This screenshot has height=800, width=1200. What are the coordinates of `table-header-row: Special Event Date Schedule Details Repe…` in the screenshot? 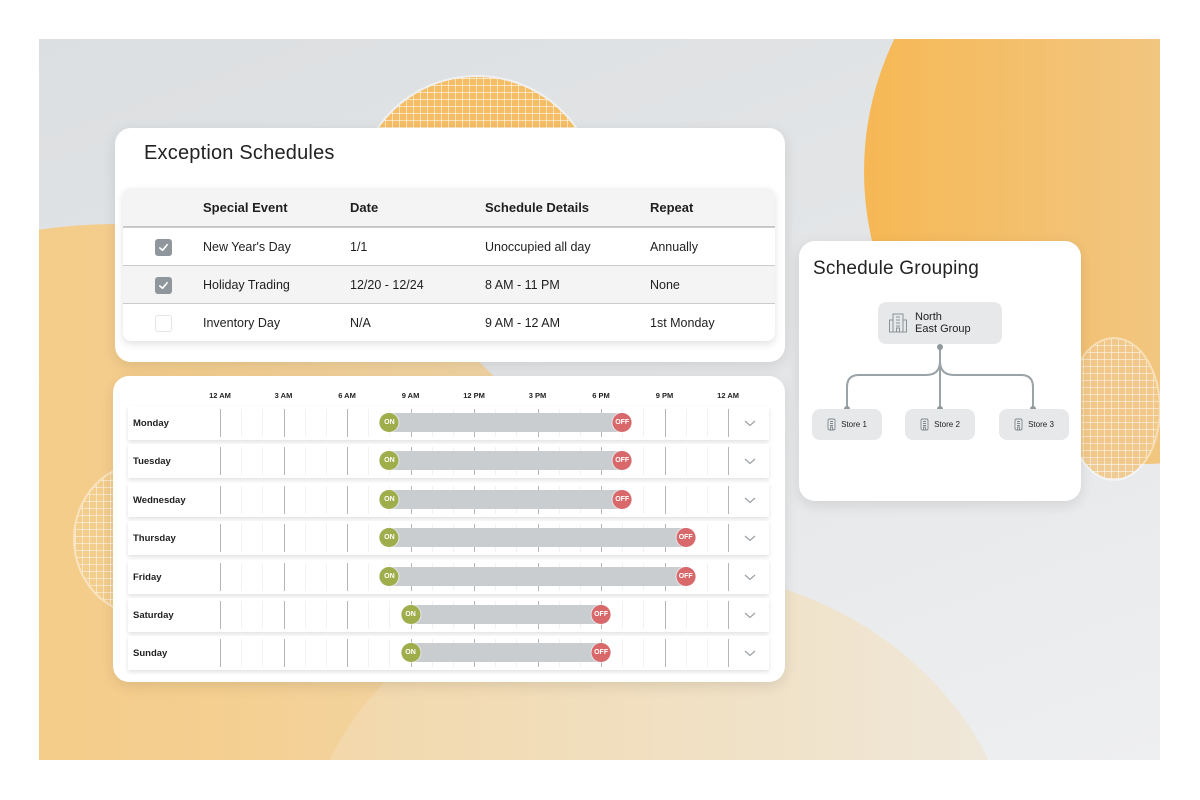 It's located at (449, 207).